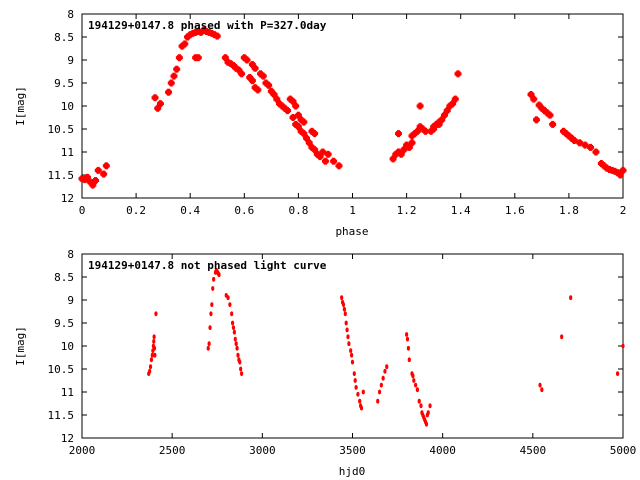  Describe the element at coordinates (64, 323) in the screenshot. I see `unphased-y-tick-label: 9.5` at that location.